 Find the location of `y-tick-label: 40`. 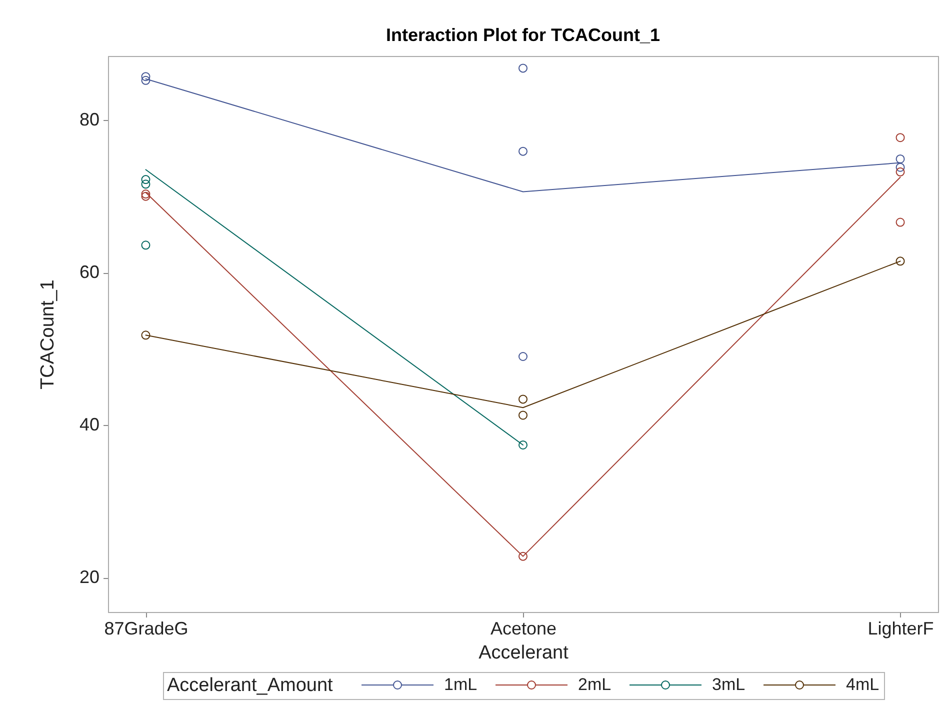

y-tick-label: 40 is located at coordinates (89, 424).